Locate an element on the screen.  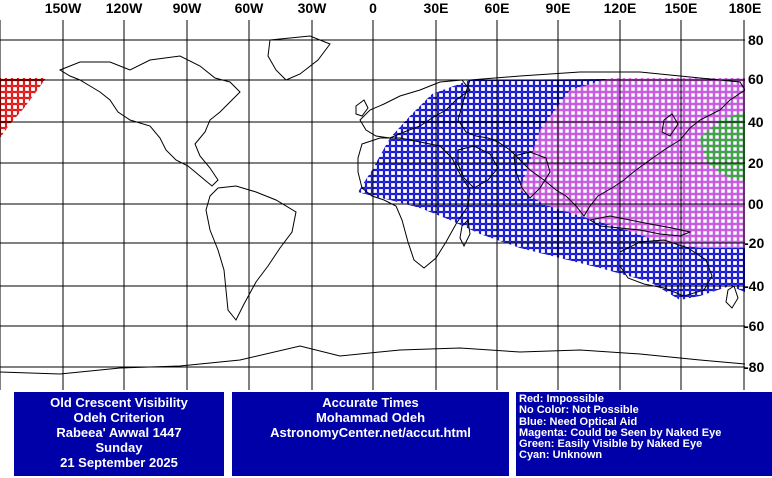
lon-label-30e: 30E is located at coordinates (436, 8).